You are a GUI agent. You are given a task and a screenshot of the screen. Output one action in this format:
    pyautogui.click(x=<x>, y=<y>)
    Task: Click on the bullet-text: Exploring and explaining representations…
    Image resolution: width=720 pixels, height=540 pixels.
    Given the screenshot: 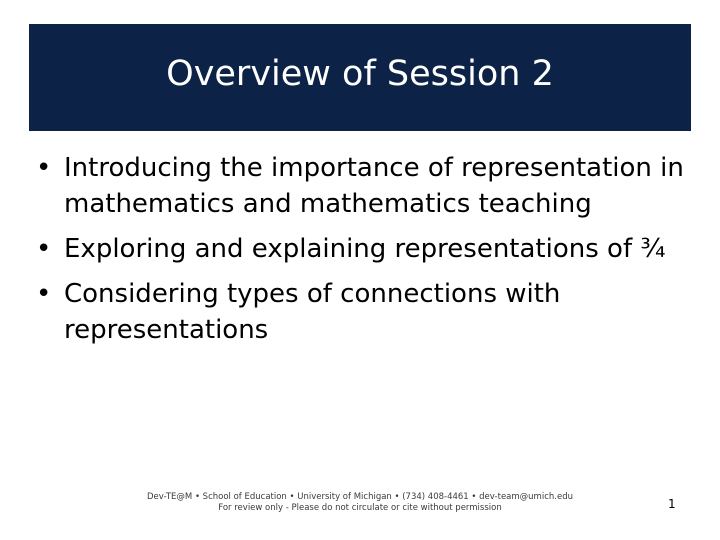 What is the action you would take?
    pyautogui.click(x=365, y=249)
    